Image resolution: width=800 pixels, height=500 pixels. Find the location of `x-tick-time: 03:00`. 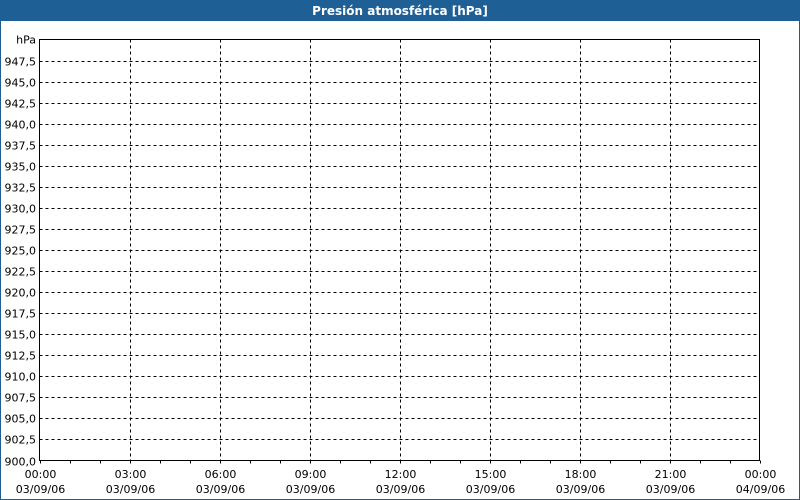

x-tick-time: 03:00 is located at coordinates (131, 474).